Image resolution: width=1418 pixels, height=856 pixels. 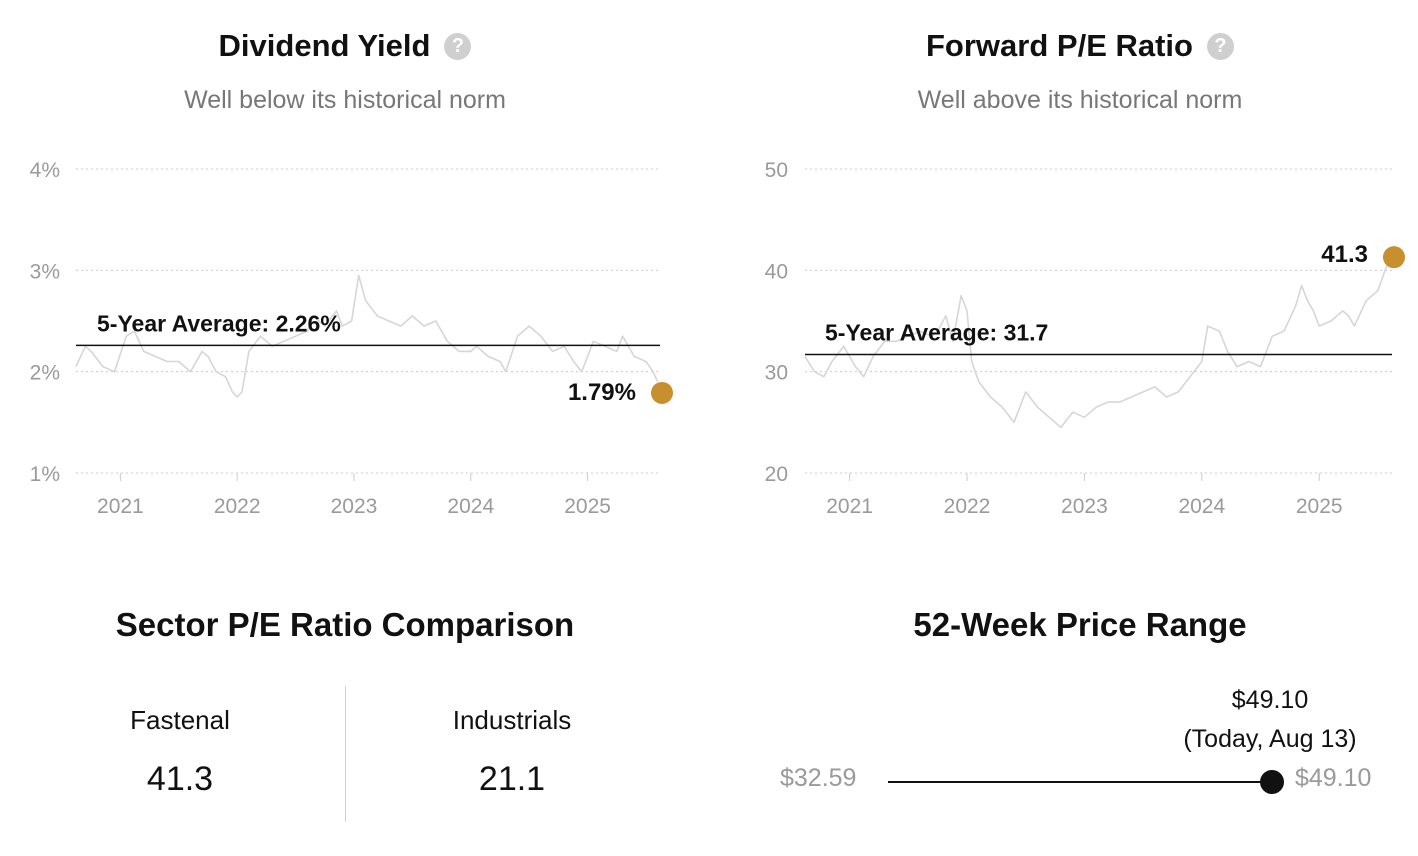 What do you see at coordinates (776, 373) in the screenshot?
I see `y-tick-label: 30` at bounding box center [776, 373].